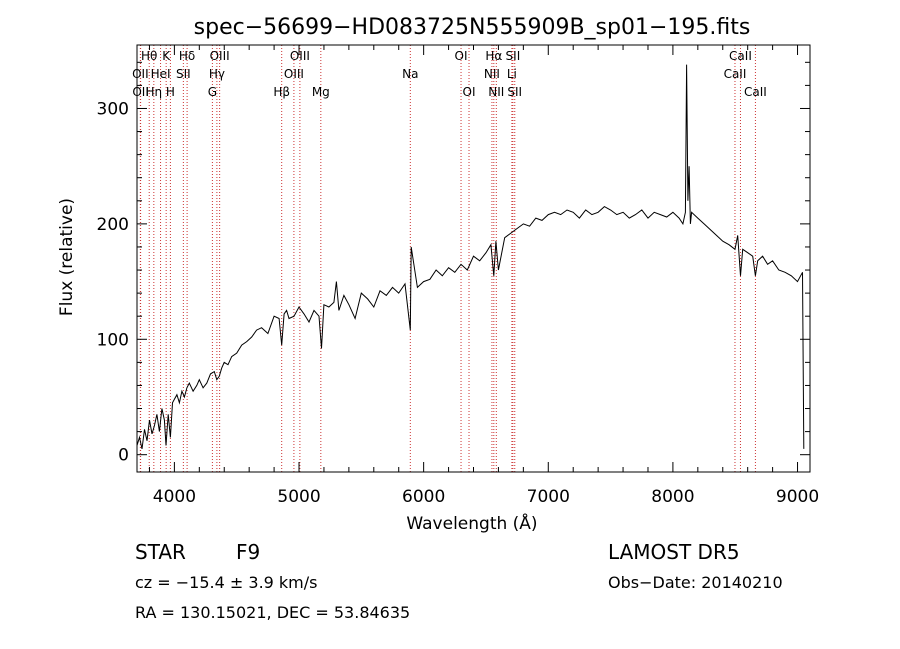  I want to click on line-marker-label: HeI, so click(161, 74).